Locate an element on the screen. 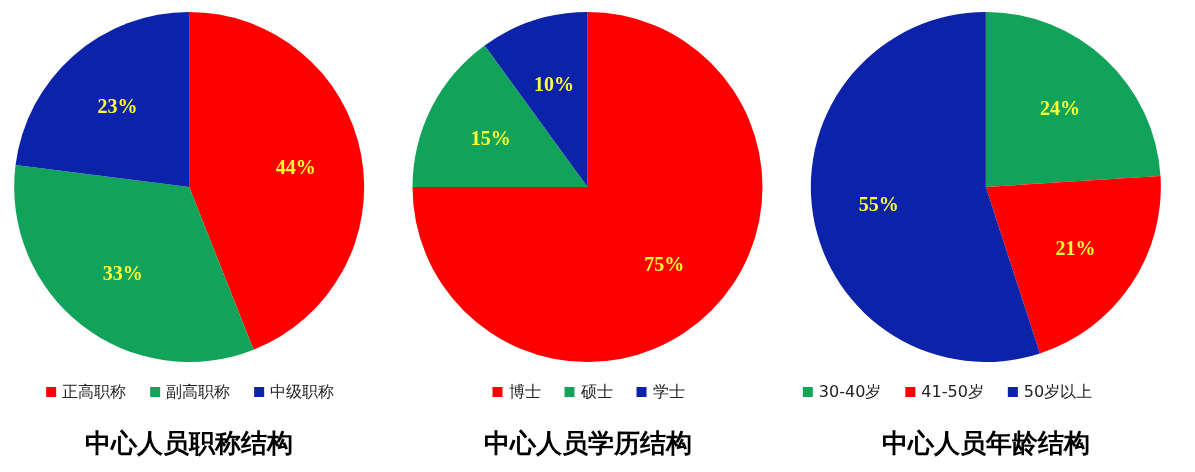 The image size is (1195, 472). legend-label: 正高职称 is located at coordinates (94, 391).